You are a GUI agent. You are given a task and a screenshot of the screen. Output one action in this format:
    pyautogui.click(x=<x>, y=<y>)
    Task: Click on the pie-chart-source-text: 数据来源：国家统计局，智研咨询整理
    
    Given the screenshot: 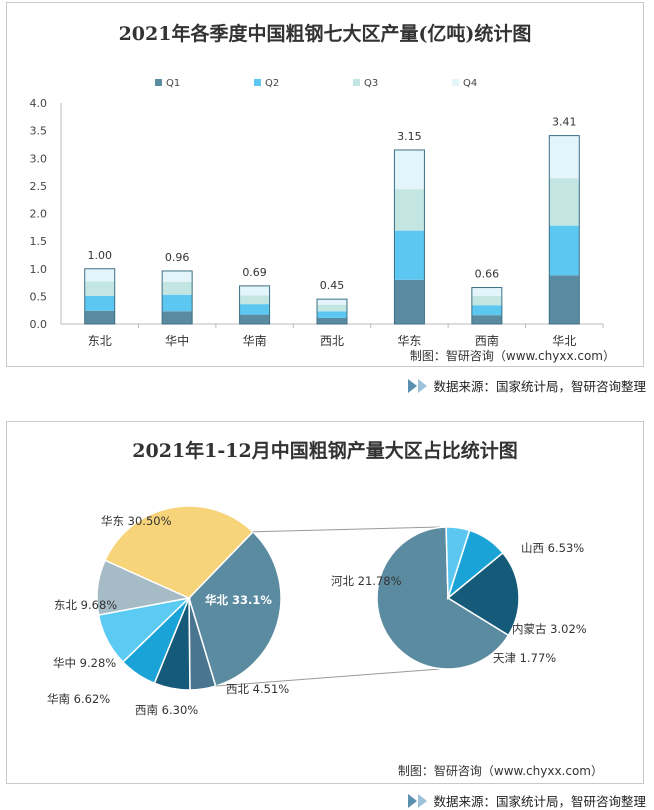 What is the action you would take?
    pyautogui.click(x=539, y=801)
    